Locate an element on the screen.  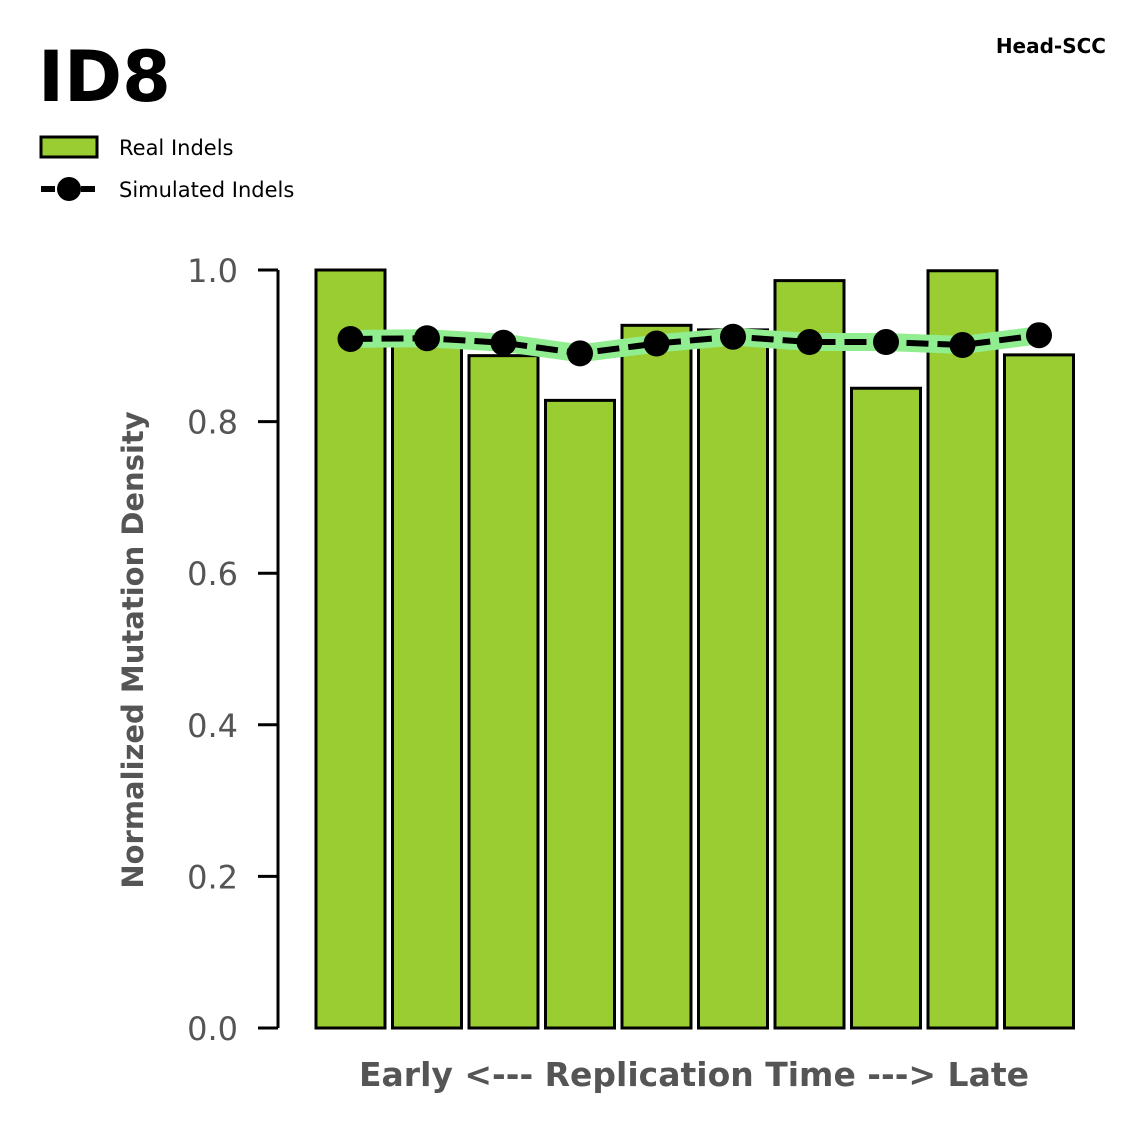
x-axis-label: Early <--- Replication Time ---> Late is located at coordinates (694, 1074).